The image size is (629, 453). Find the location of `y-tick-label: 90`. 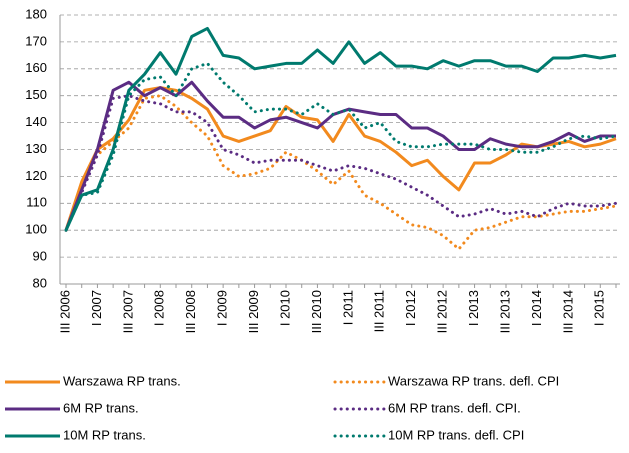

y-tick-label: 90 is located at coordinates (40, 256).